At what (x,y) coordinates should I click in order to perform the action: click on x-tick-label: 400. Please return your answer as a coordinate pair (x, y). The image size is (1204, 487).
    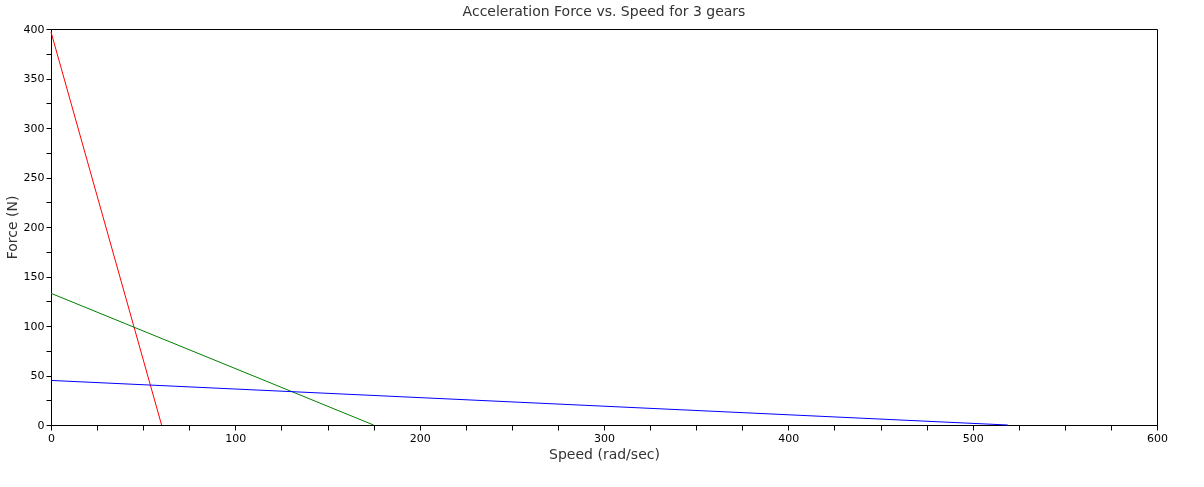
    Looking at the image, I should click on (789, 438).